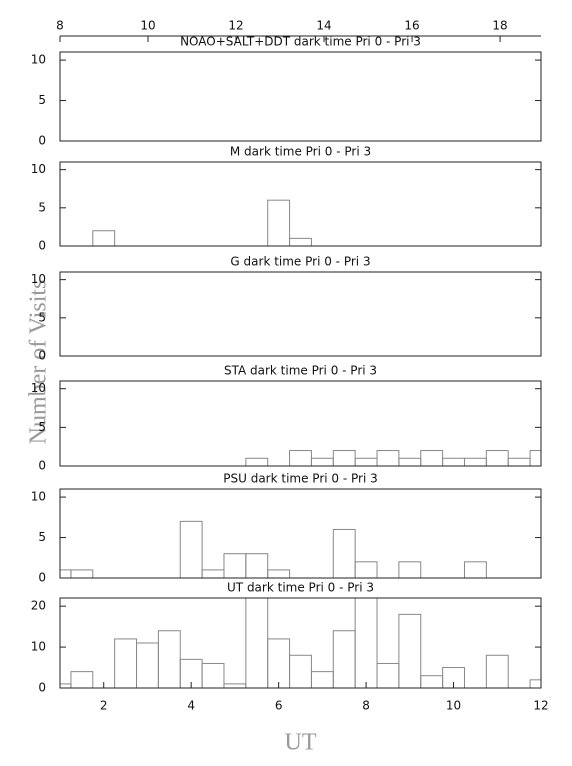 This screenshot has width=572, height=766. Describe the element at coordinates (453, 706) in the screenshot. I see `x-tick-label: 10` at that location.